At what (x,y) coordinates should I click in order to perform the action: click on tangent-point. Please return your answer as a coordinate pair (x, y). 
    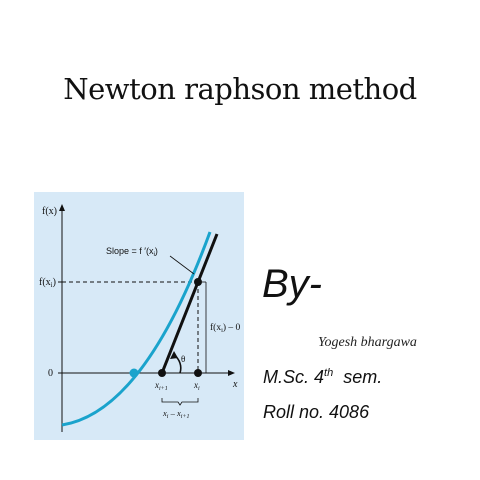
    Looking at the image, I should click on (198, 282).